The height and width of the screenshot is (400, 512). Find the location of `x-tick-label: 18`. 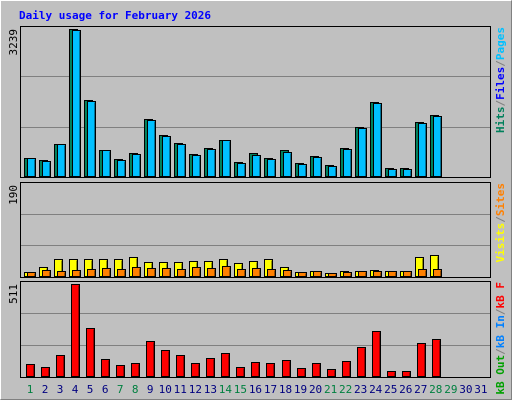

x-tick-label: 18 is located at coordinates (285, 389).